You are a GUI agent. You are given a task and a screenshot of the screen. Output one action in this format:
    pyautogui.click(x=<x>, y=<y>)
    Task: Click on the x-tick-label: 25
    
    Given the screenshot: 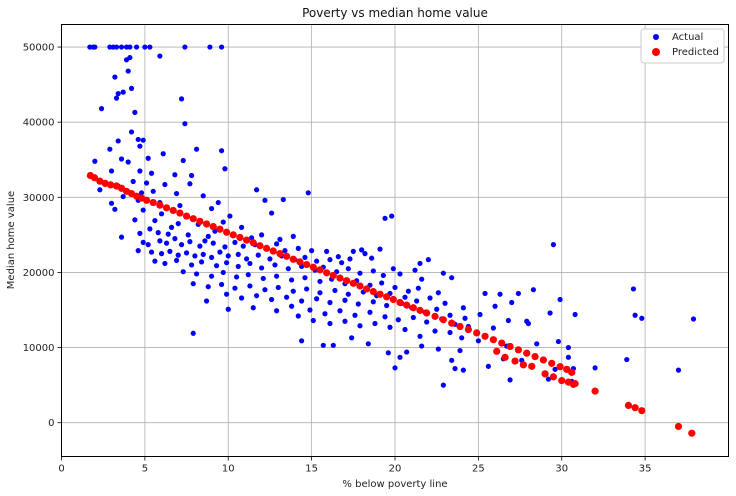 What is the action you would take?
    pyautogui.click(x=478, y=469)
    